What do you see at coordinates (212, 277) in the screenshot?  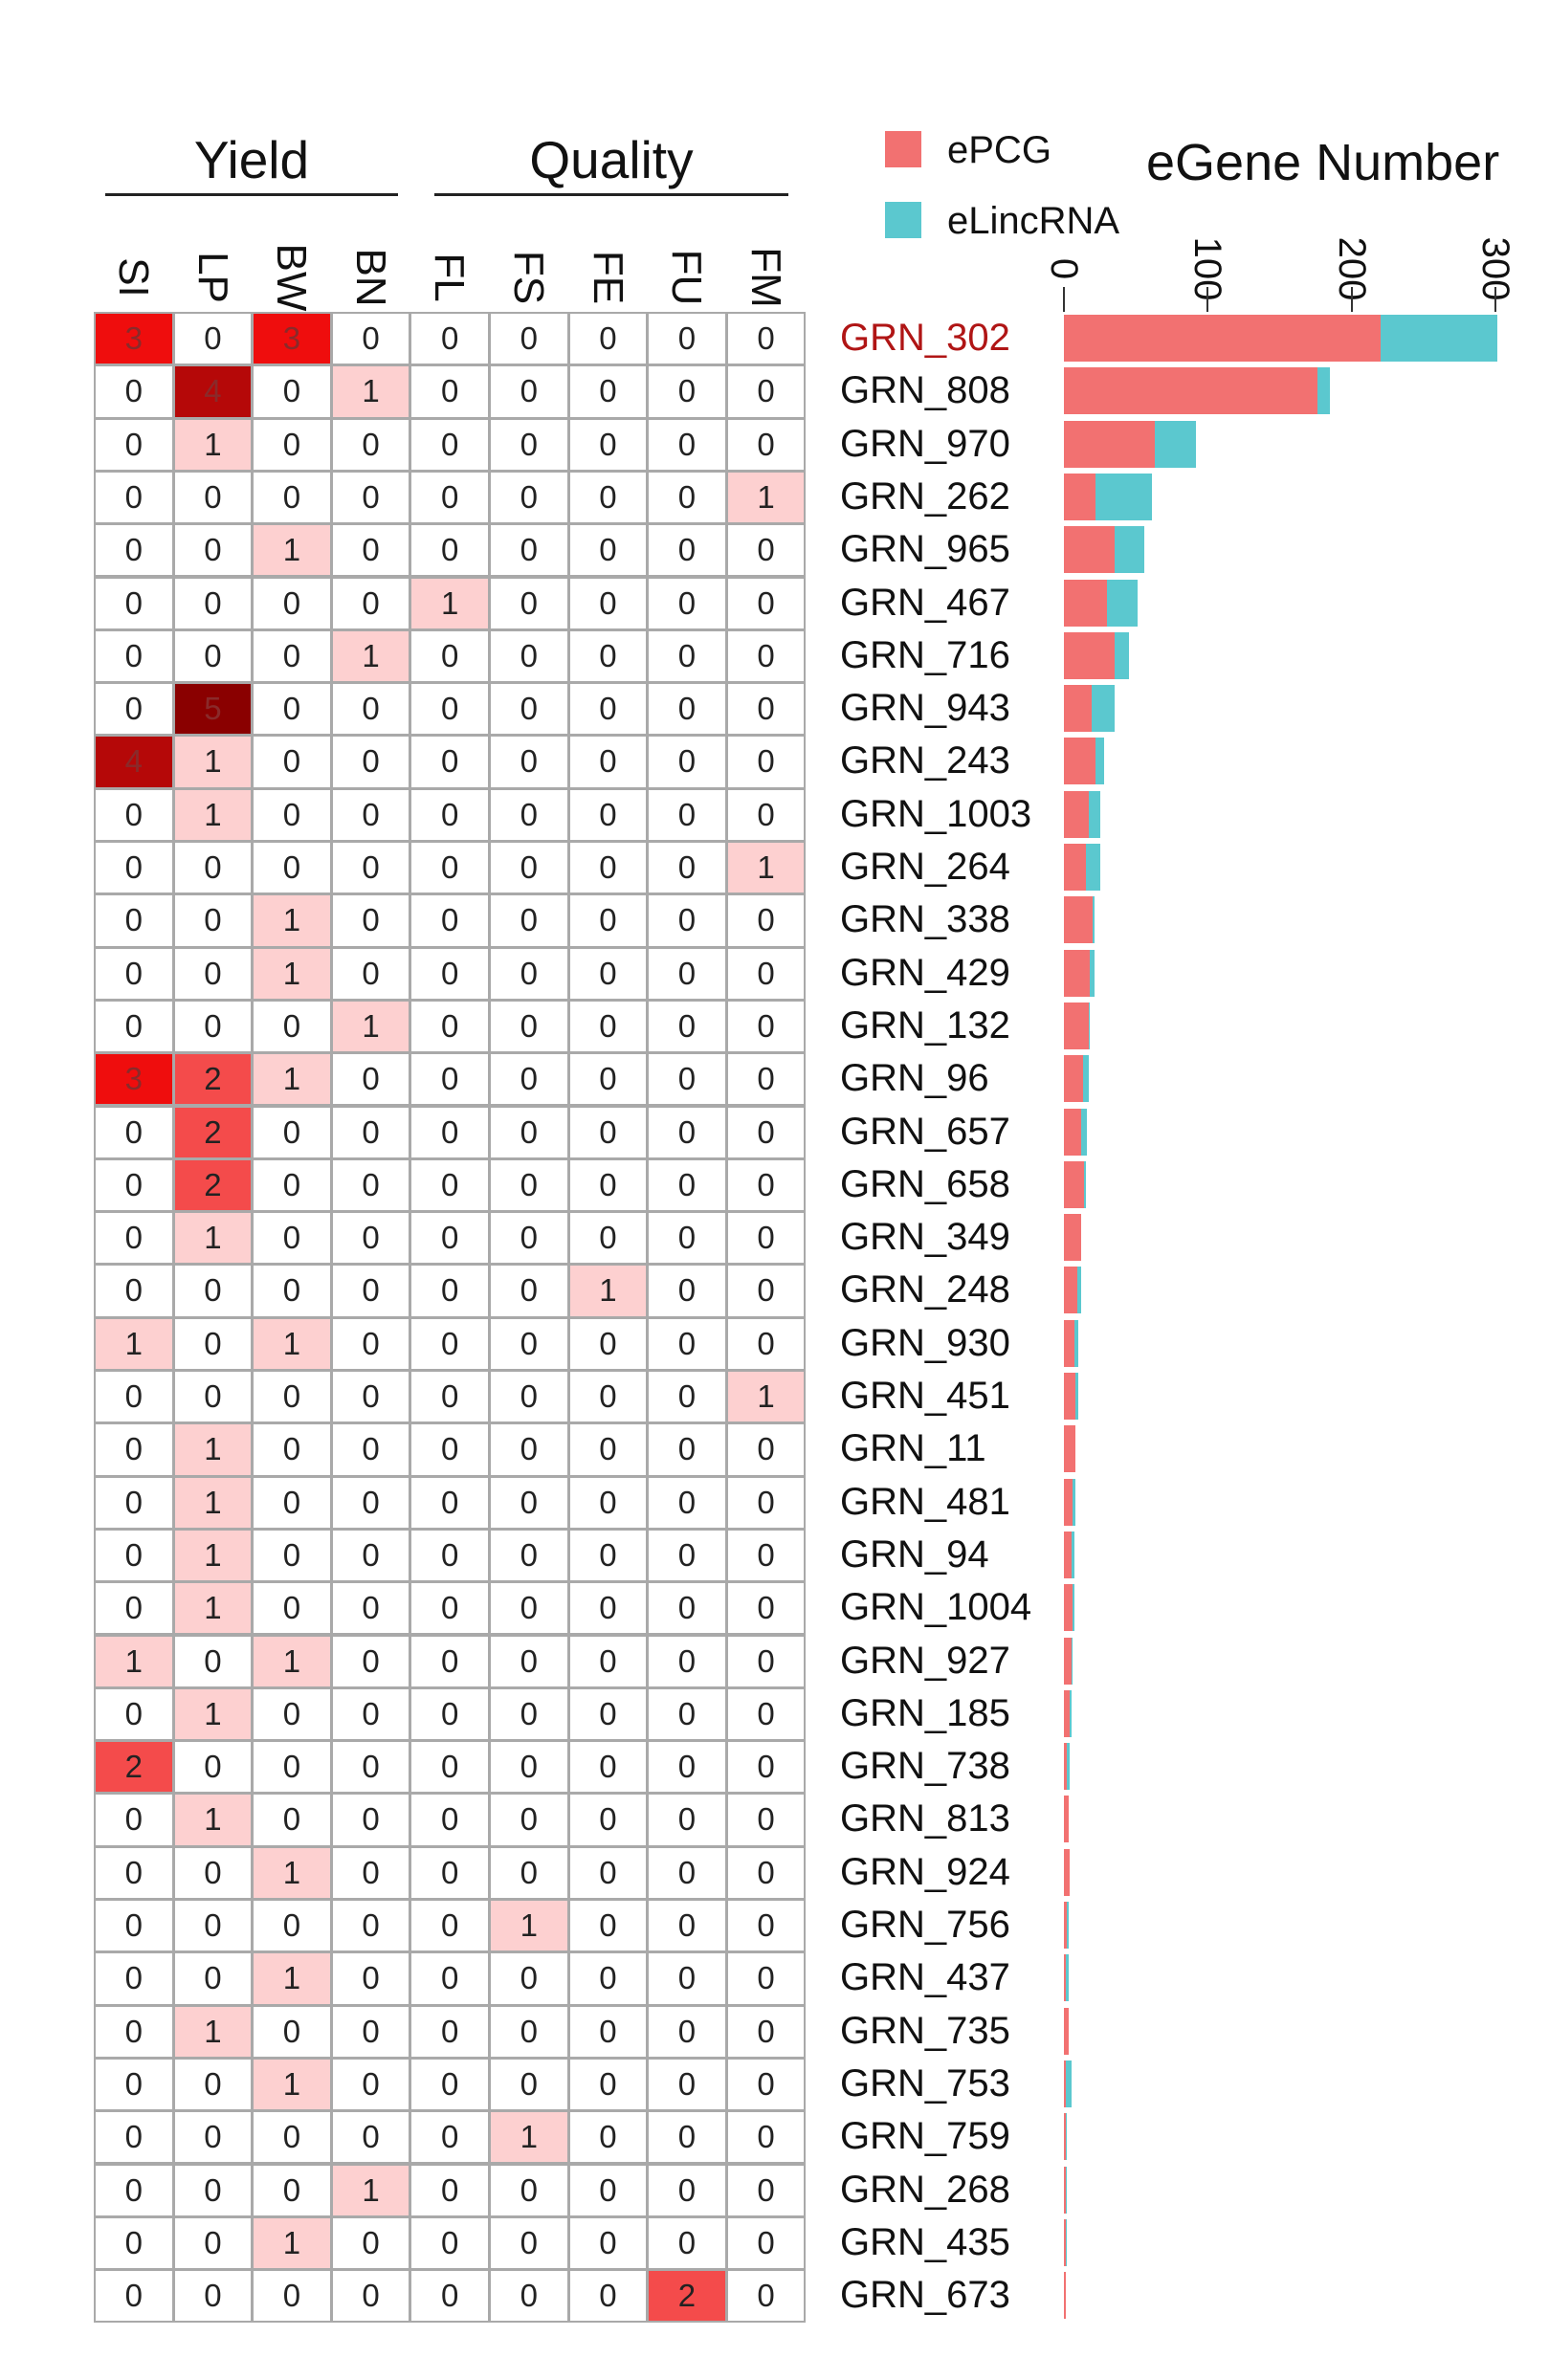 I see `column-label-lp: LP` at bounding box center [212, 277].